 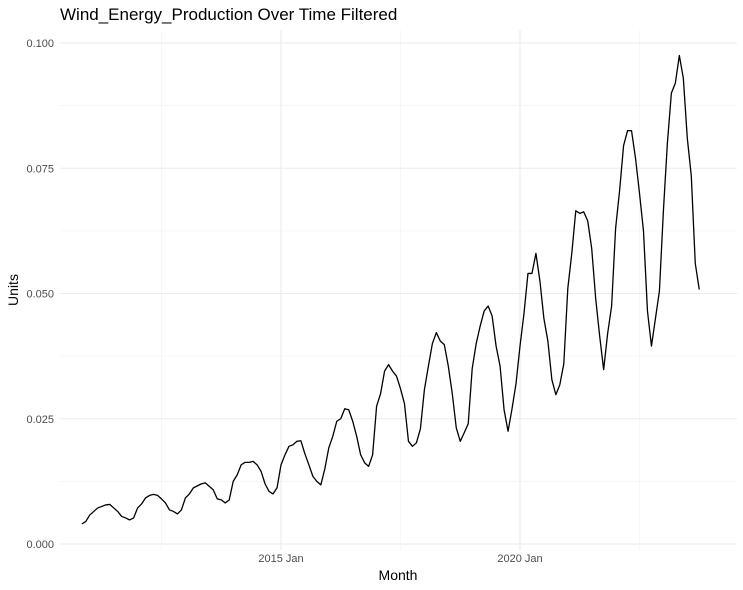 What do you see at coordinates (400, 559) in the screenshot?
I see `x-axis-ticks: 2015 Jan 2020 Jan` at bounding box center [400, 559].